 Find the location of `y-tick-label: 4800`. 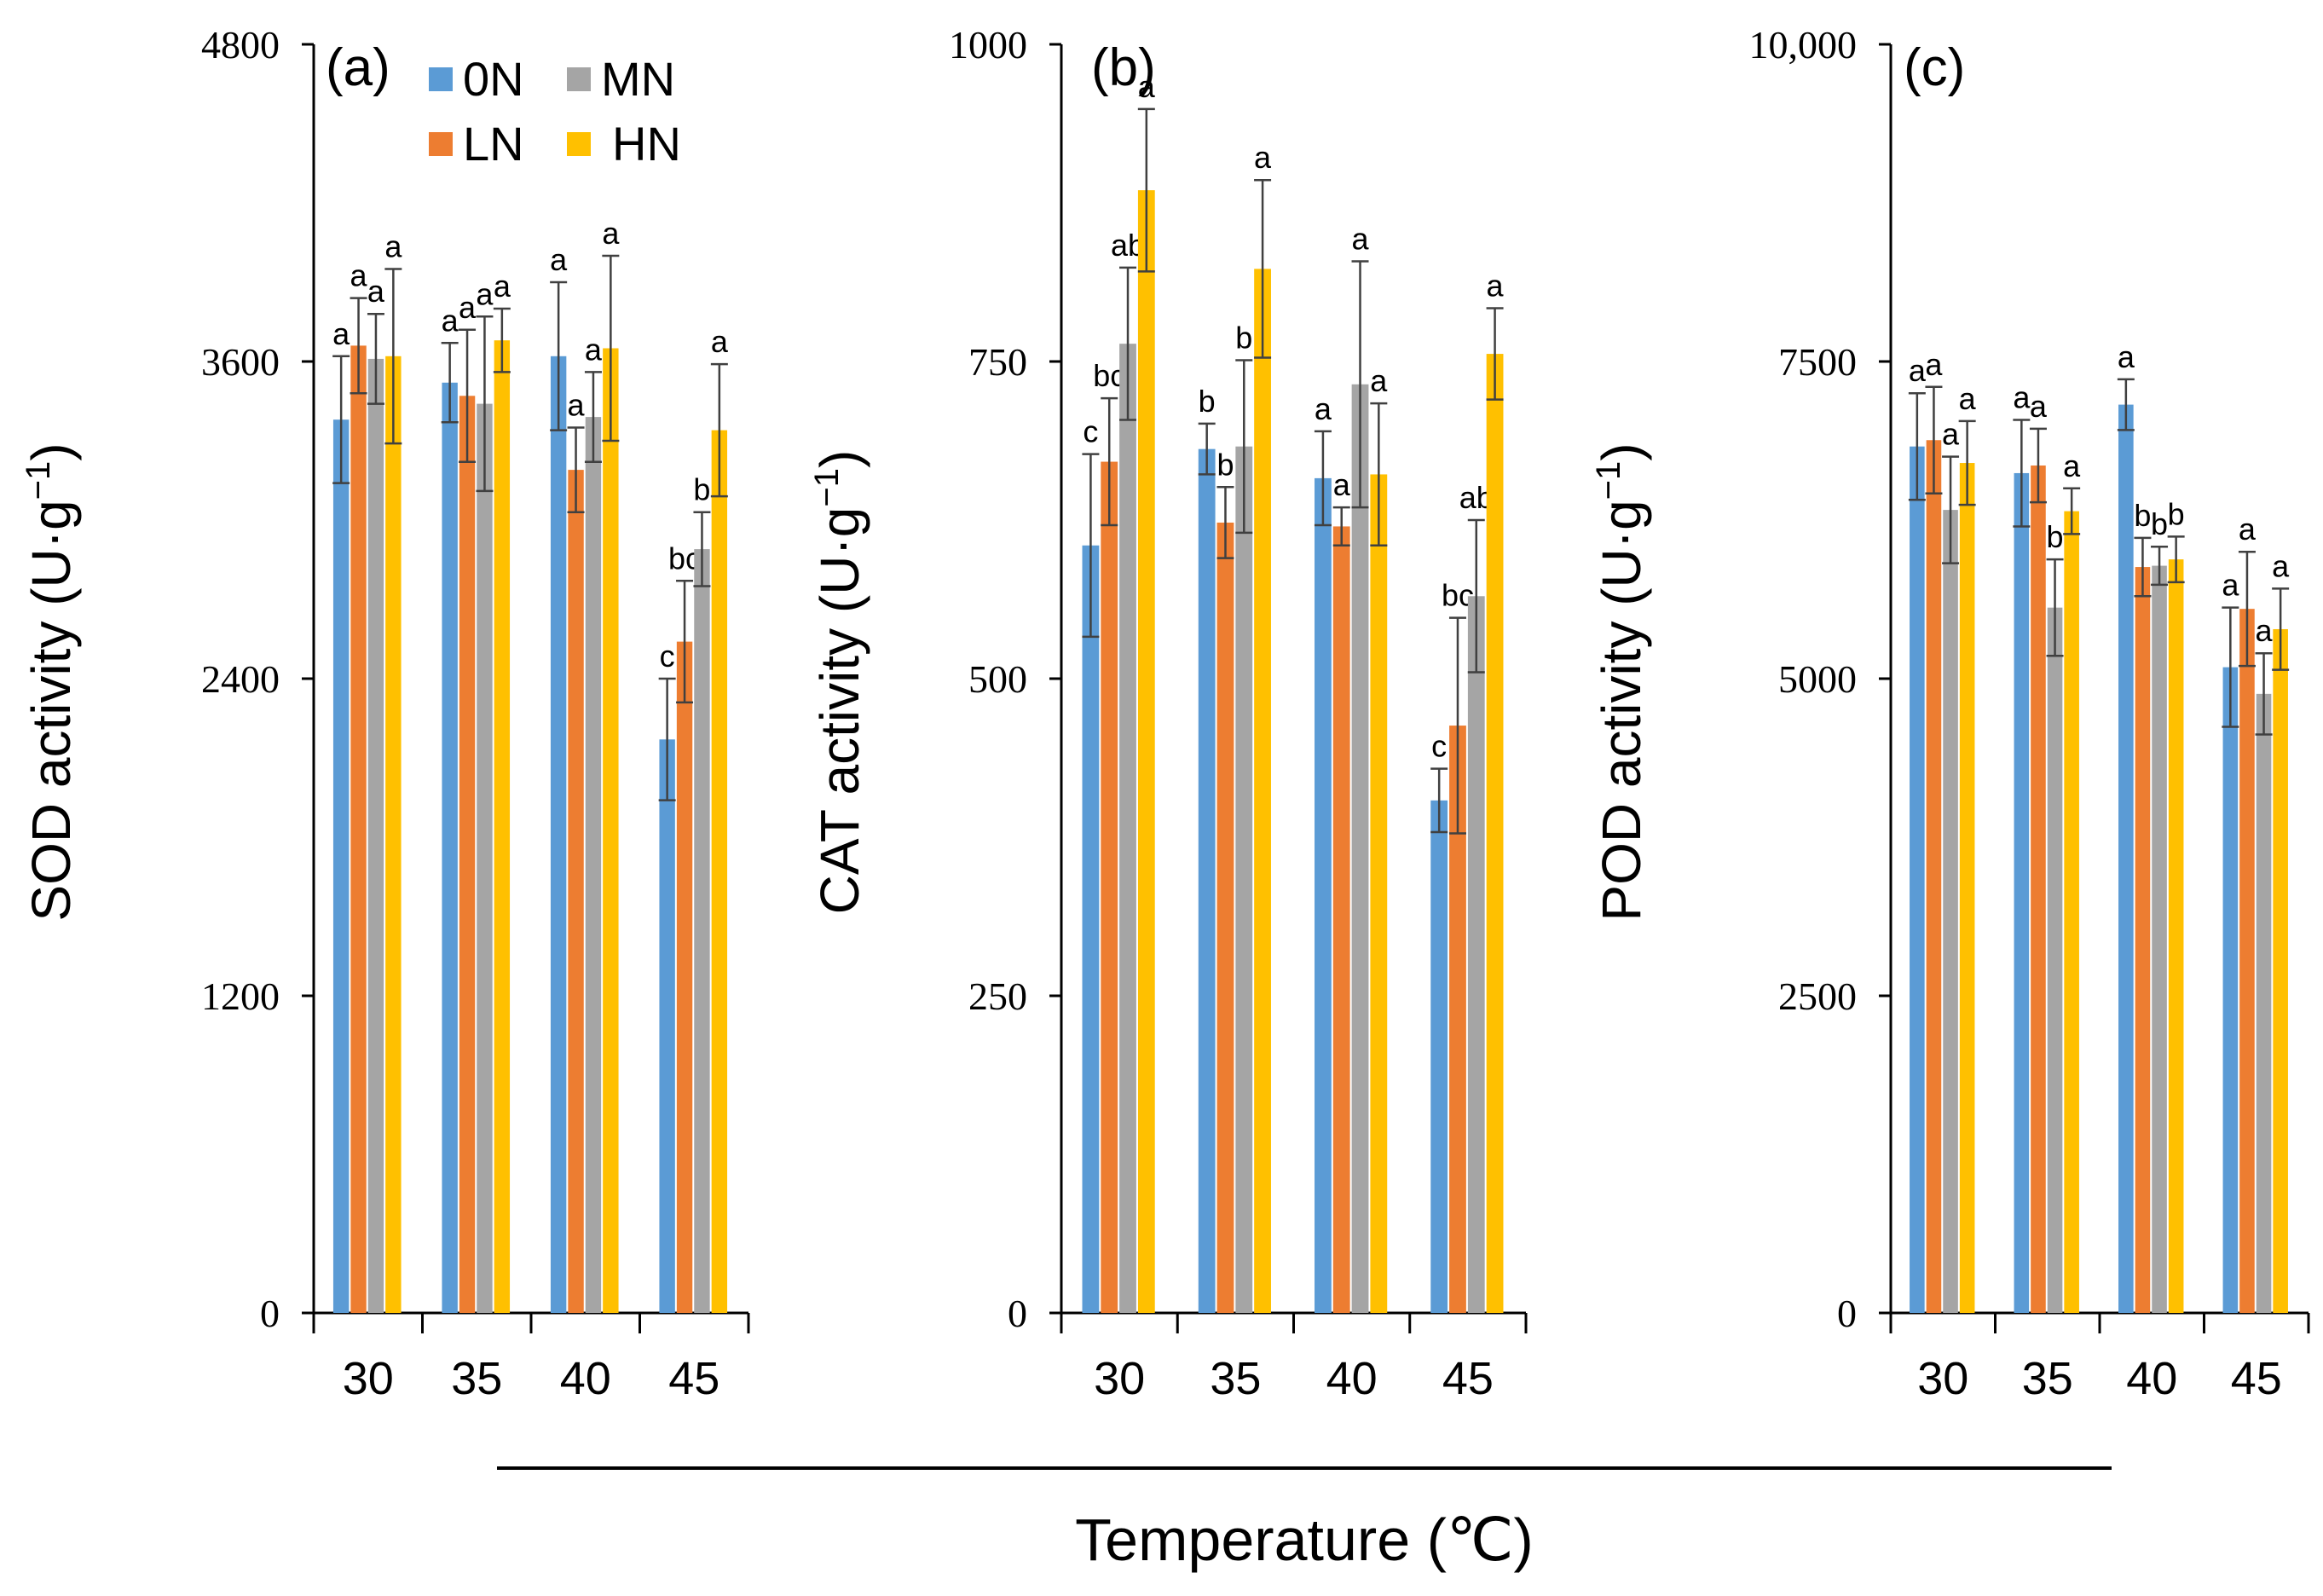

y-tick-label: 4800 is located at coordinates (240, 44).